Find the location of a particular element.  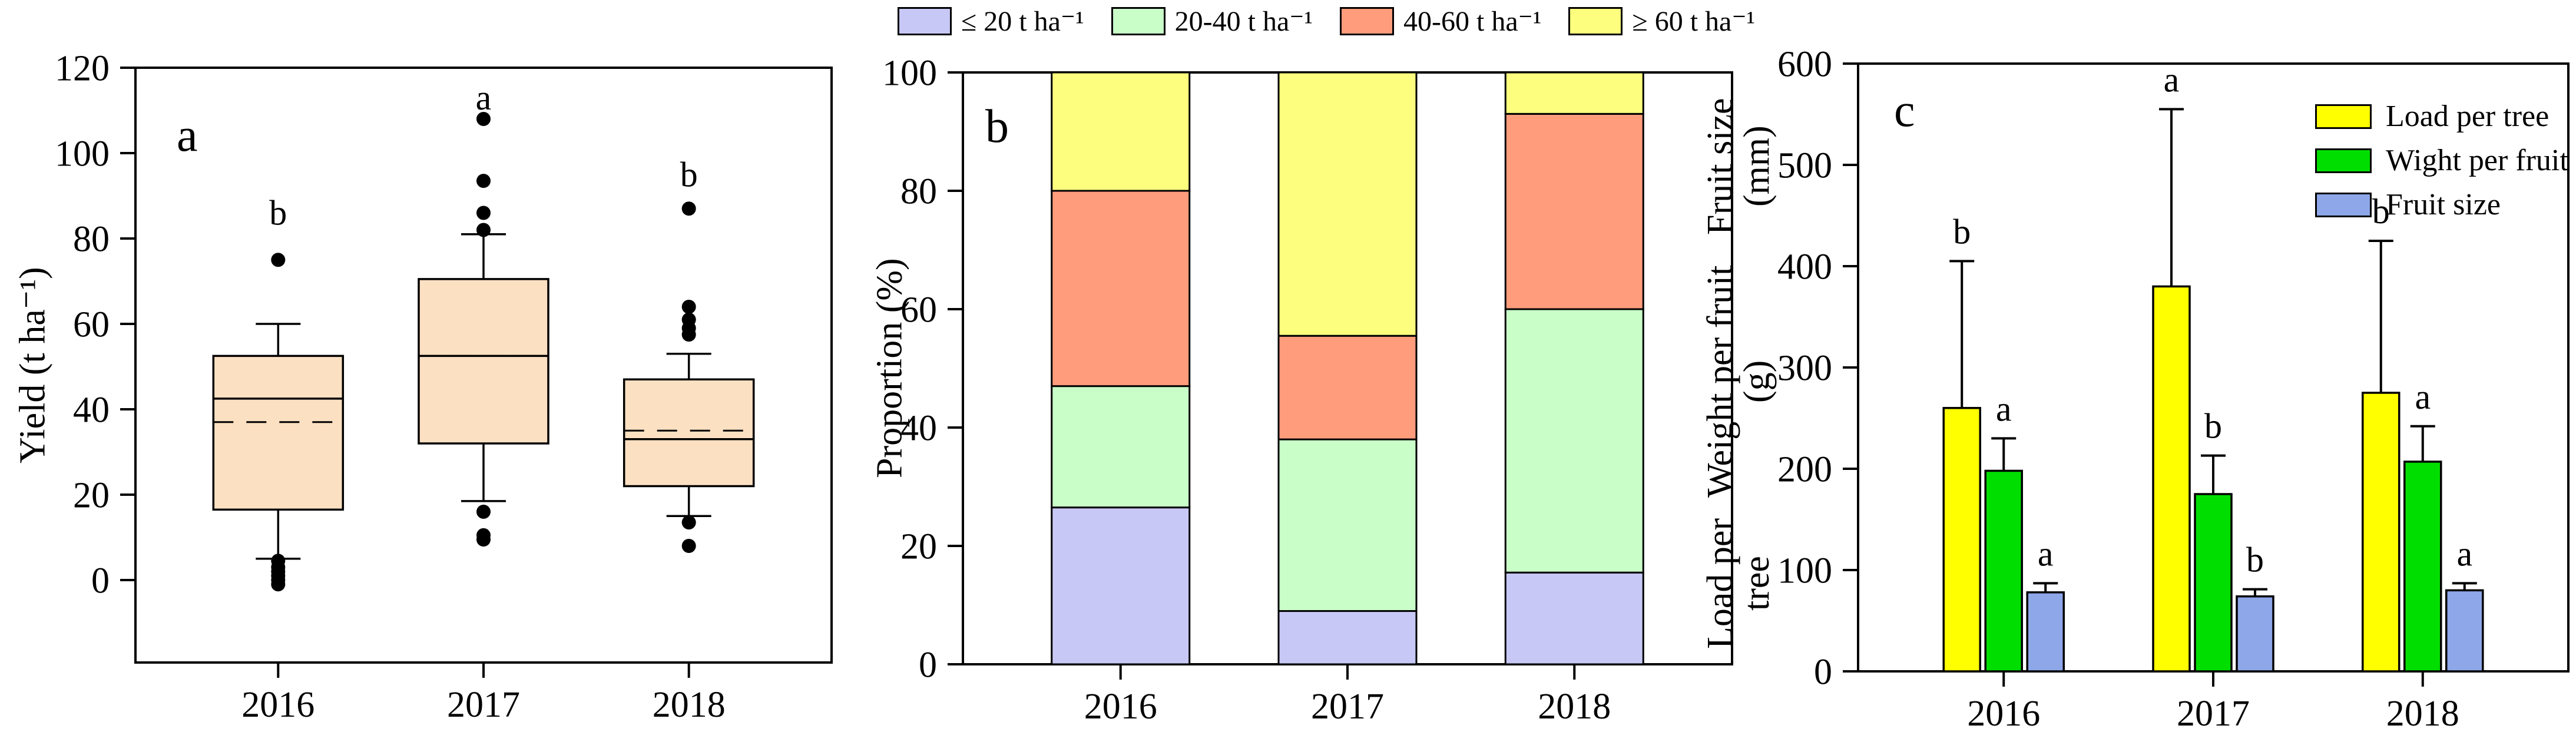

legend-label: 20-40 t ha⁻¹ is located at coordinates (1243, 22).